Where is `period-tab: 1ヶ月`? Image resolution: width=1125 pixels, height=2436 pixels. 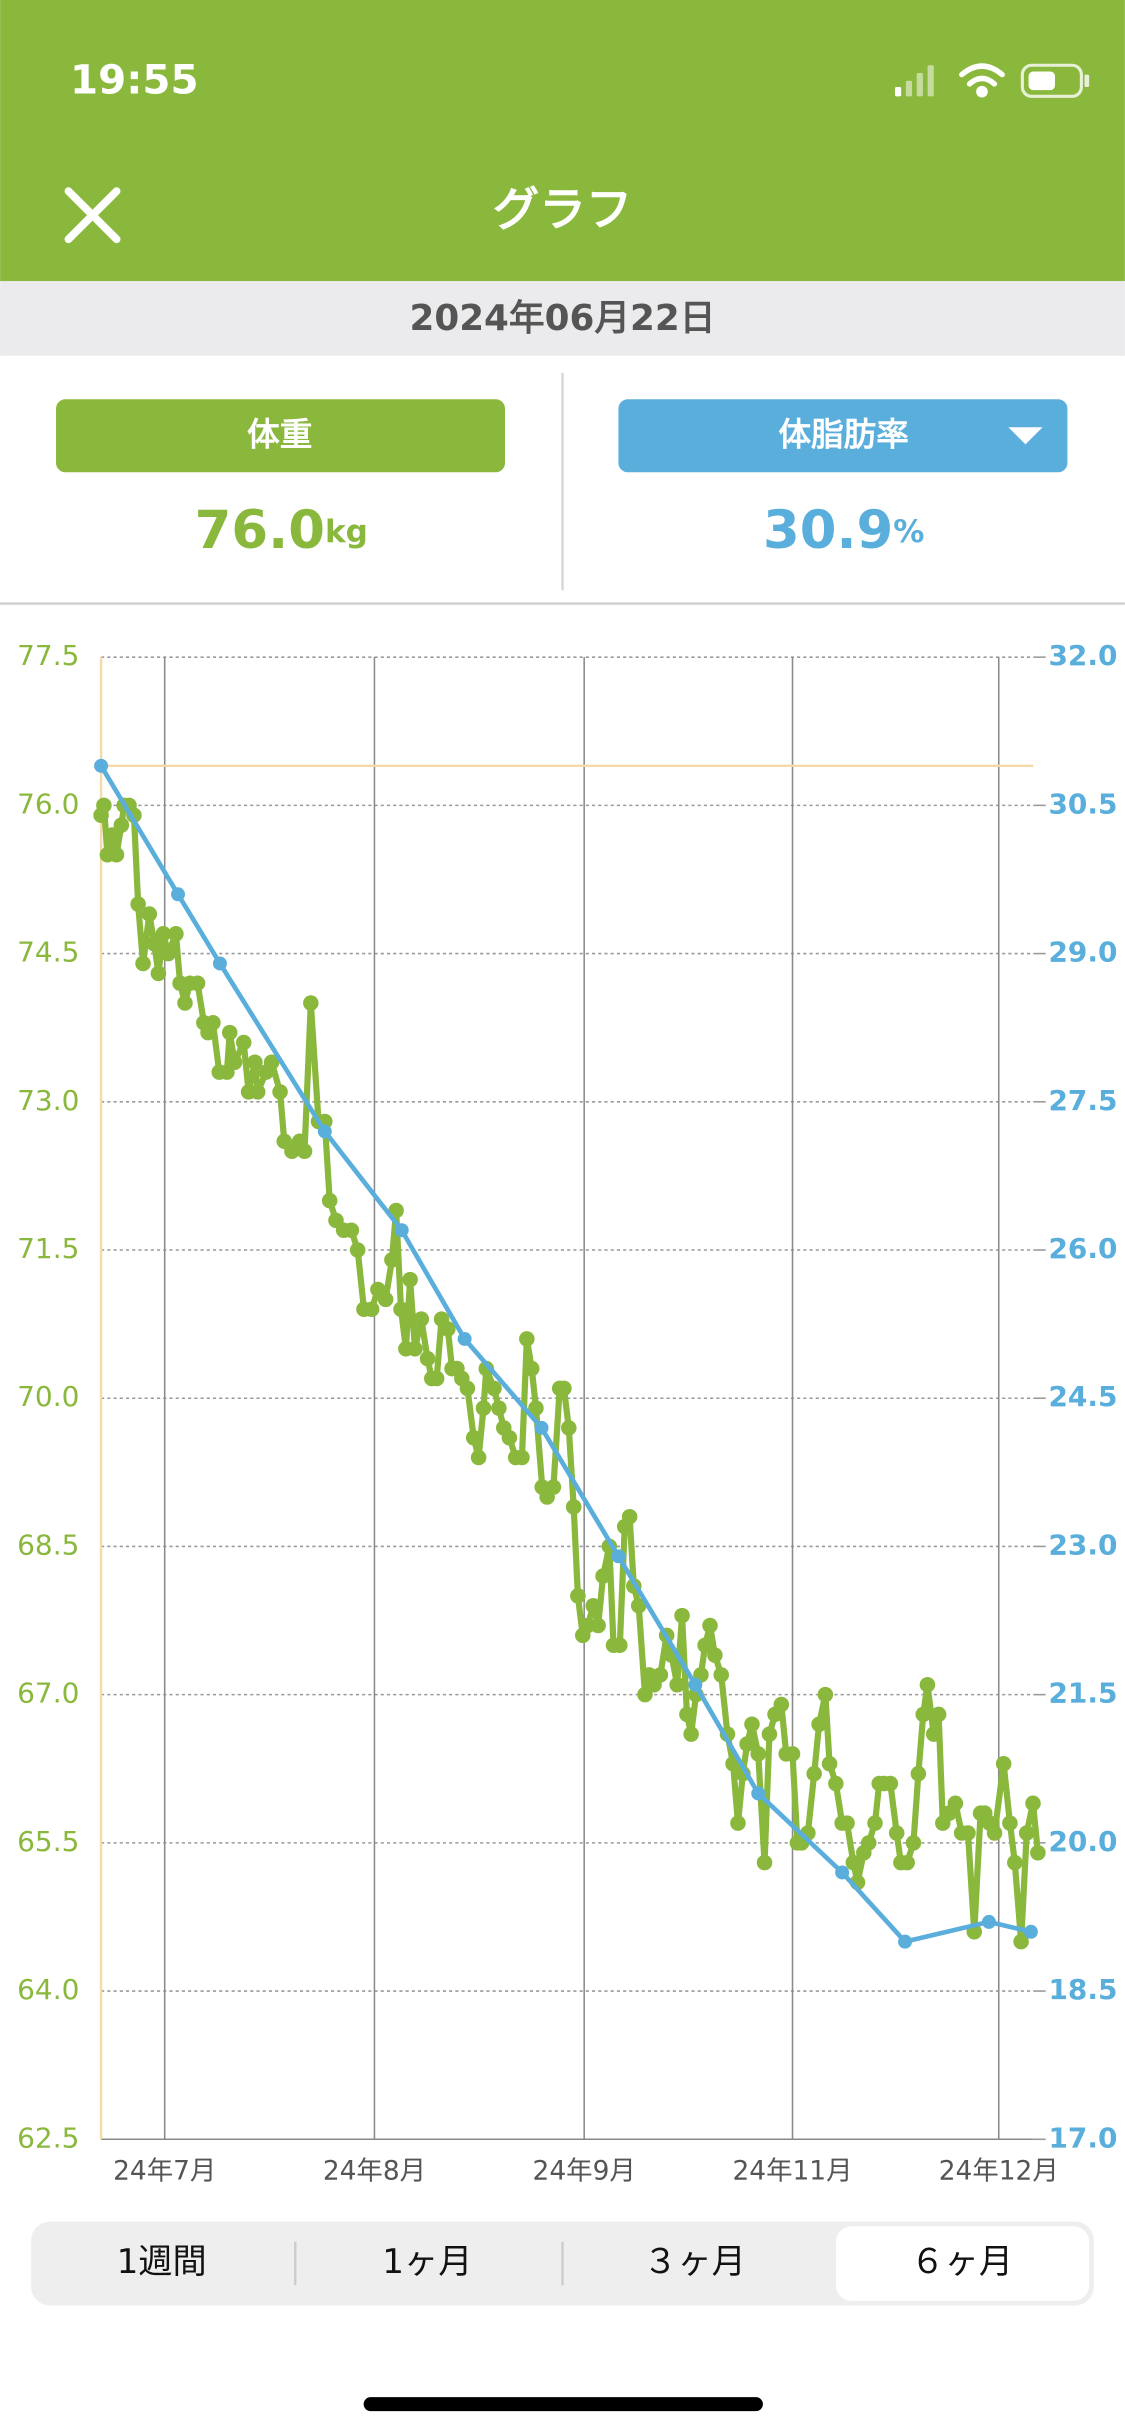 period-tab: 1ヶ月 is located at coordinates (427, 2262).